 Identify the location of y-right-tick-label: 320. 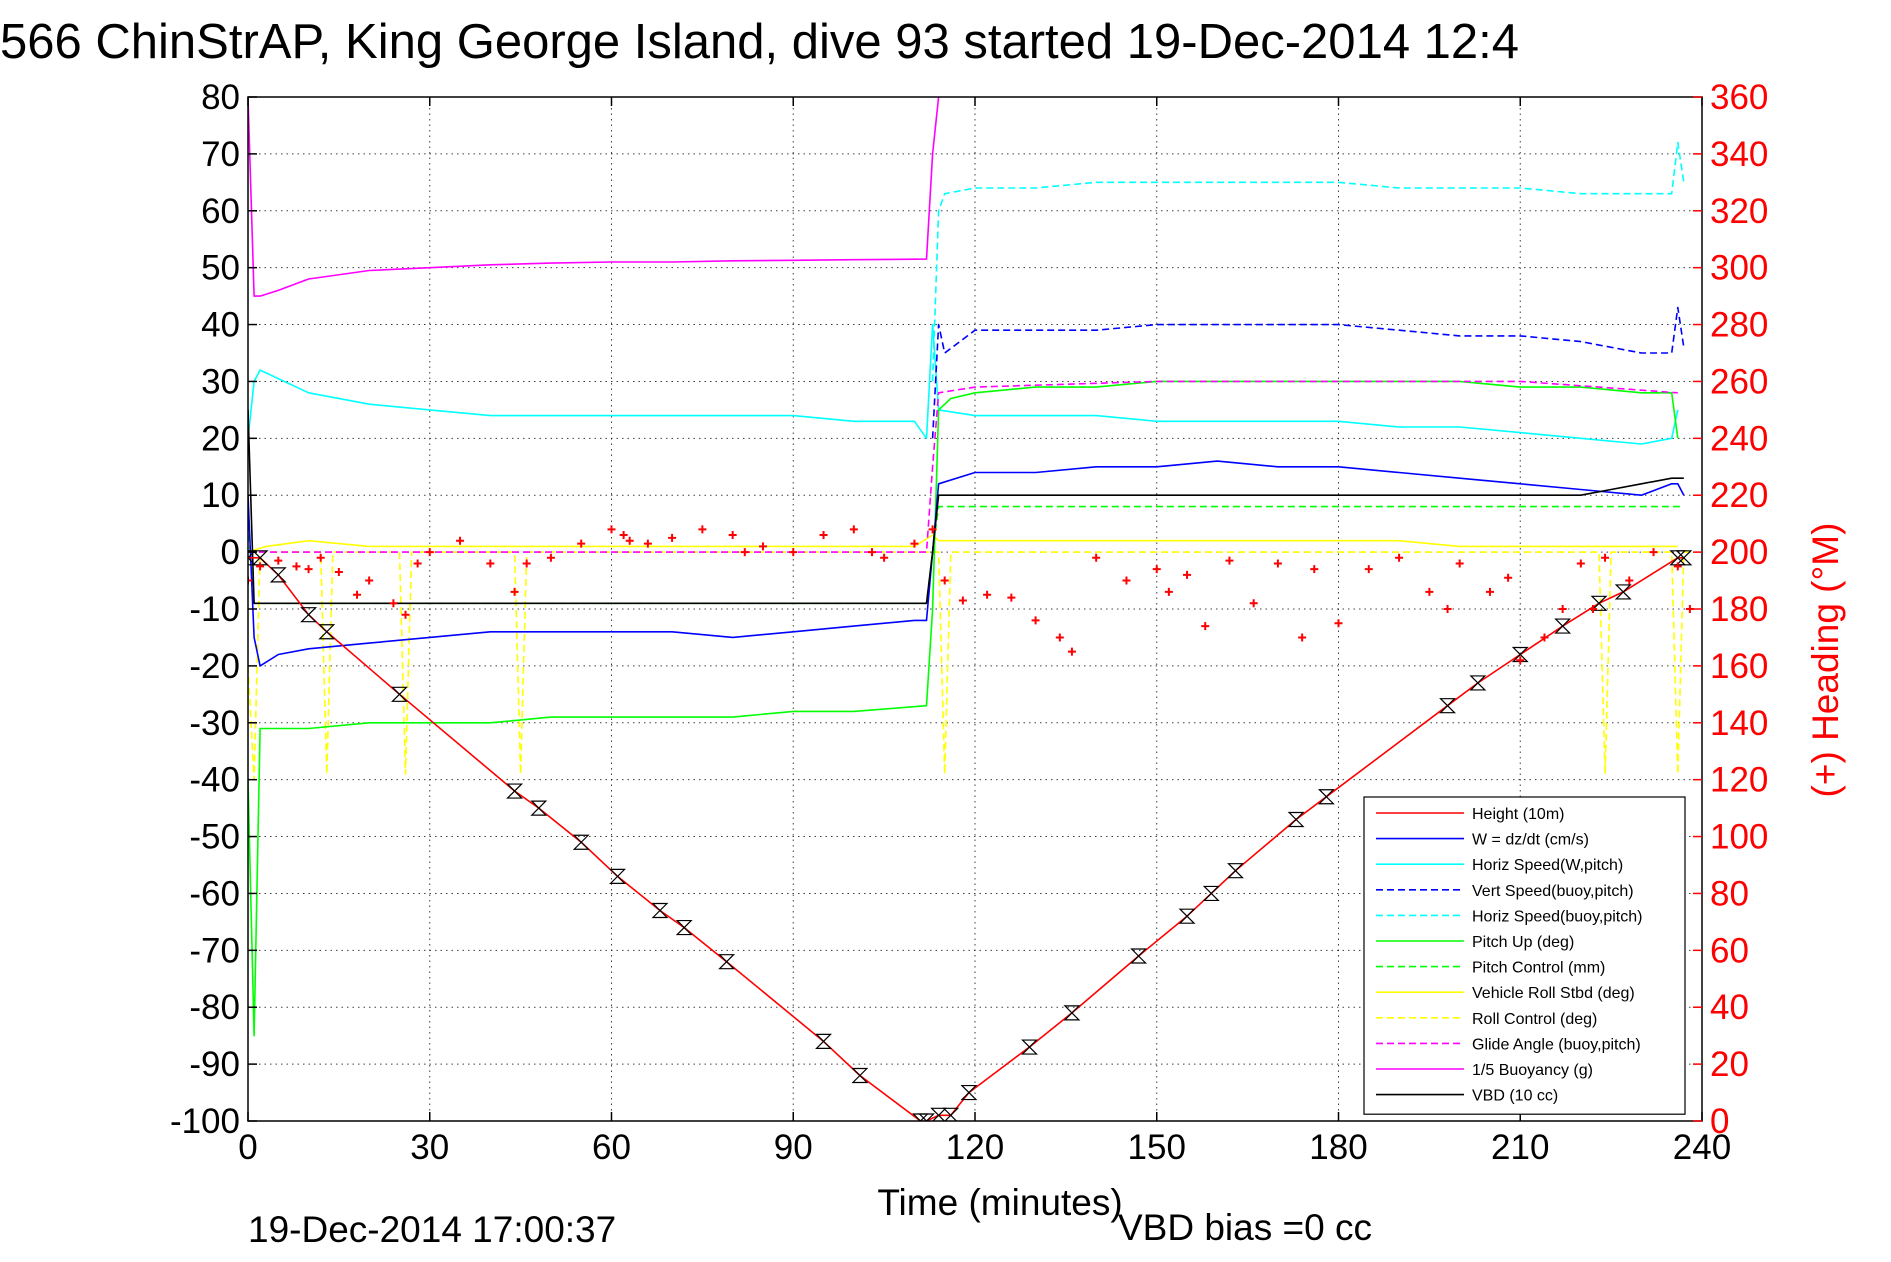
(1739, 211).